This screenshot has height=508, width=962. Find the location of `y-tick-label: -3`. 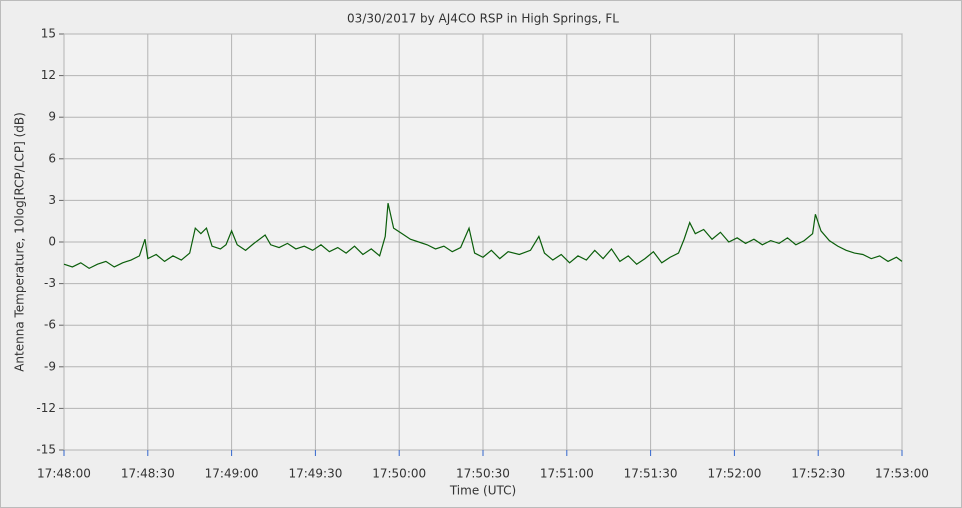

y-tick-label: -3 is located at coordinates (50, 283).